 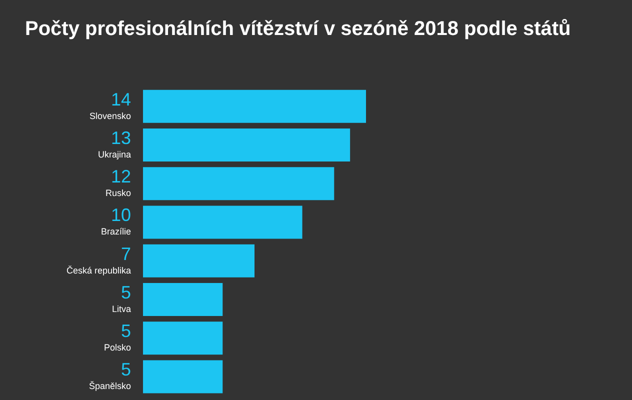 I want to click on data-label: 12, so click(x=120, y=176).